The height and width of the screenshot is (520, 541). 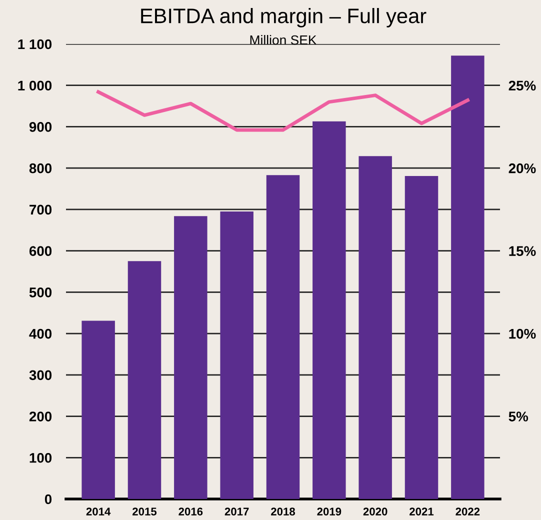 What do you see at coordinates (40, 127) in the screenshot?
I see `y-tick-label: 900` at bounding box center [40, 127].